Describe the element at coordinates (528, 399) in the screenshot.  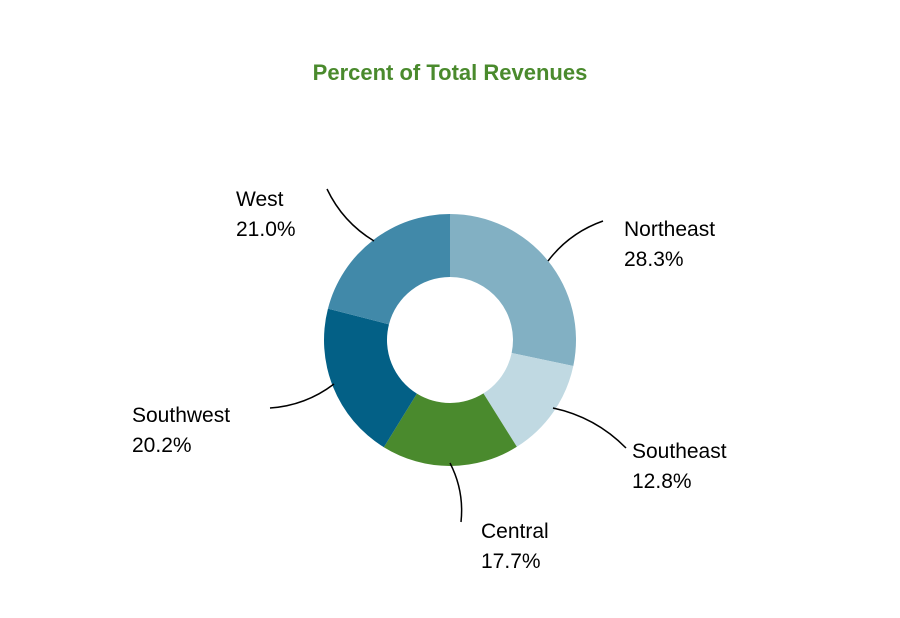
I see `slice-southeast` at that location.